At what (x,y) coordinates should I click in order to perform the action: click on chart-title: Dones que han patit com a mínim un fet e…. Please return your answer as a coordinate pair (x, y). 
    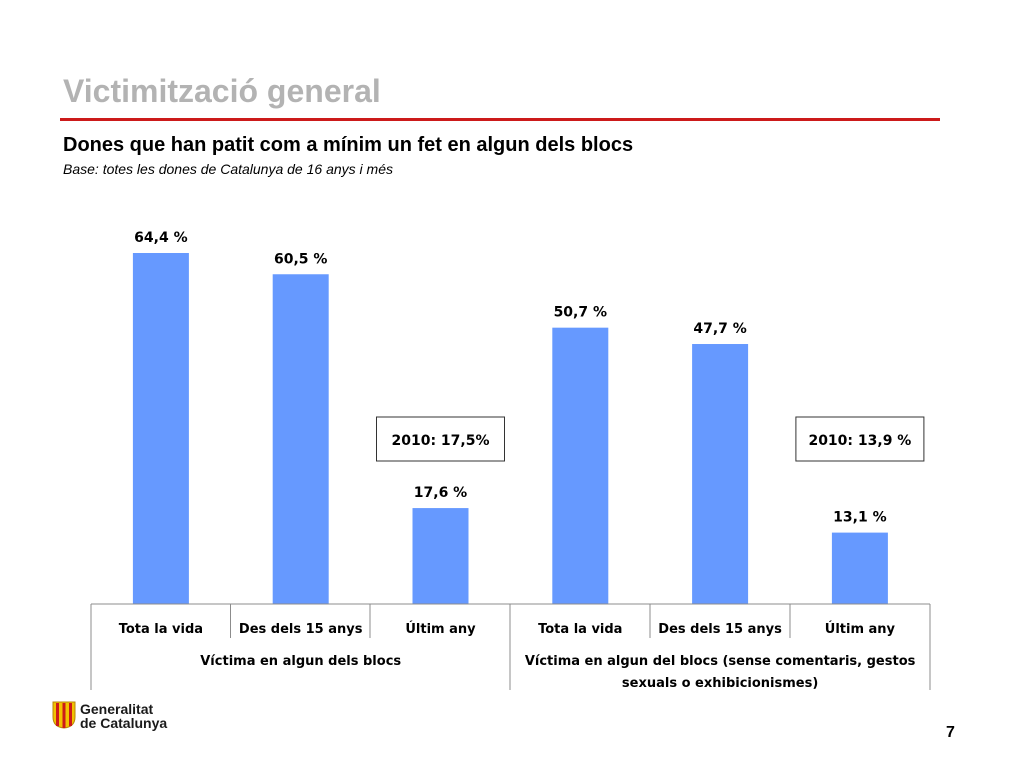
    Looking at the image, I should click on (348, 145).